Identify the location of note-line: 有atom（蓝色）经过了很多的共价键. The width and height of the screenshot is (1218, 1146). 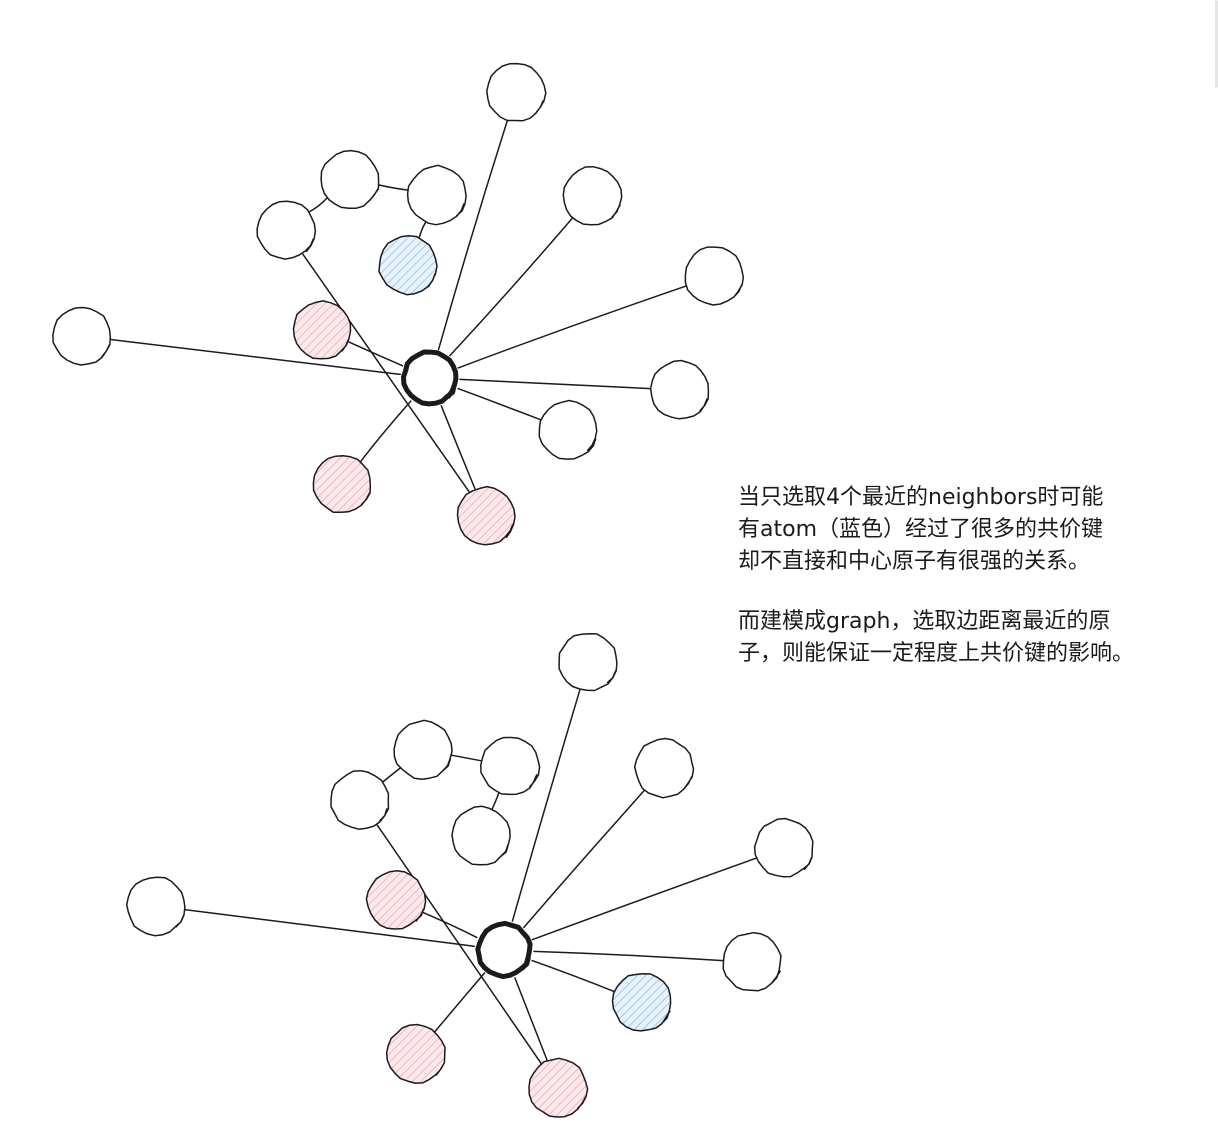
(920, 529).